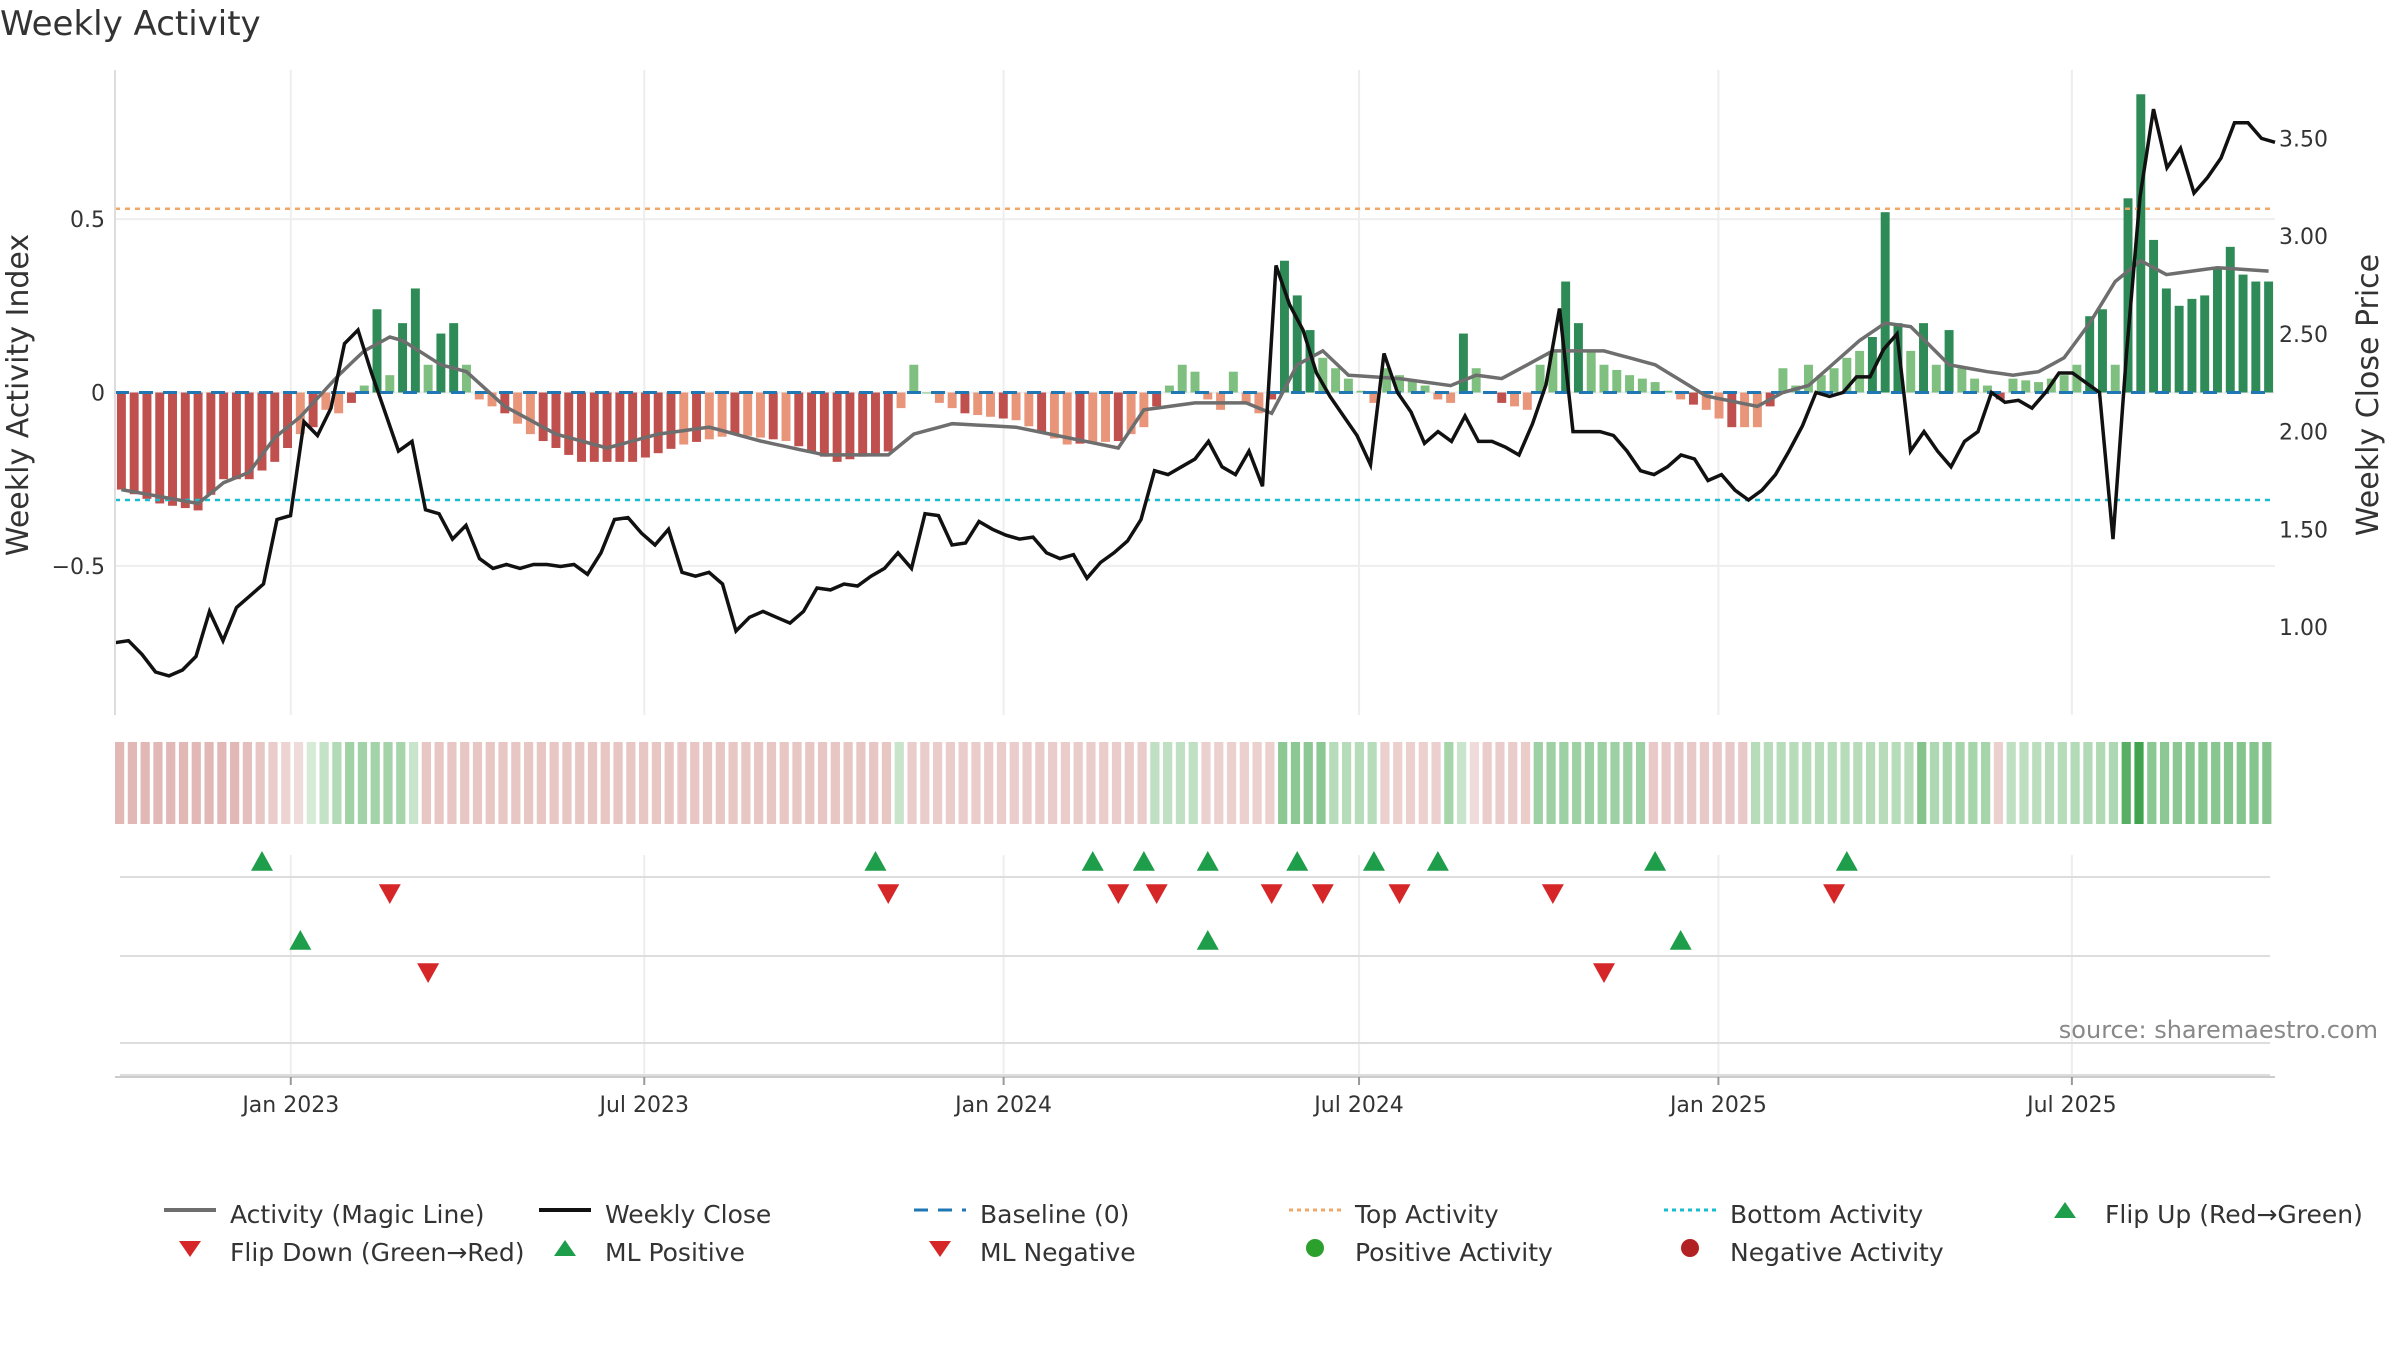 The width and height of the screenshot is (2400, 1350). I want to click on legend-item-ml-positive: ML Positive, so click(640, 1252).